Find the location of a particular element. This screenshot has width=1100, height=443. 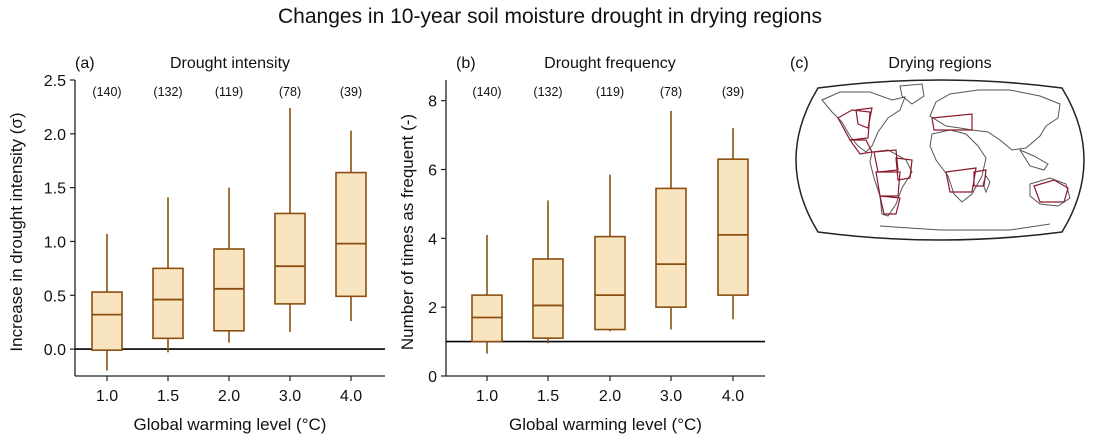

region-box-north-america is located at coordinates (864, 118).